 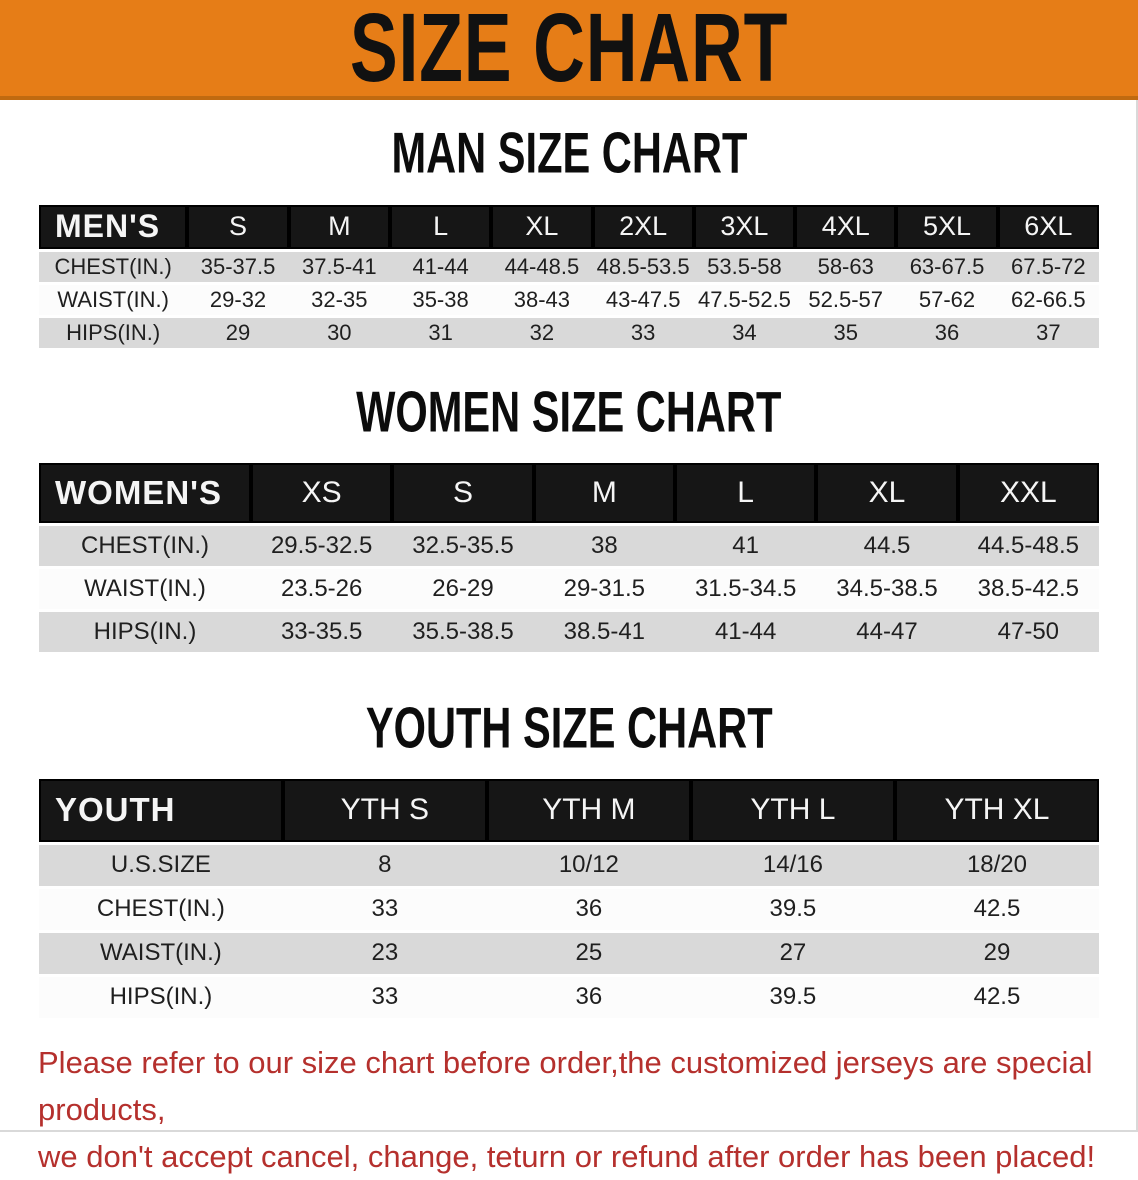 What do you see at coordinates (1048, 227) in the screenshot?
I see `col-header: 6XL` at bounding box center [1048, 227].